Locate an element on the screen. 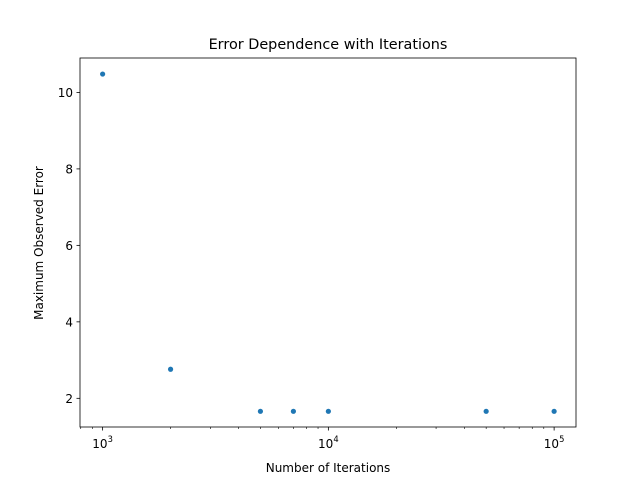 The height and width of the screenshot is (480, 640). x-tick-label: 10³ is located at coordinates (102, 442).